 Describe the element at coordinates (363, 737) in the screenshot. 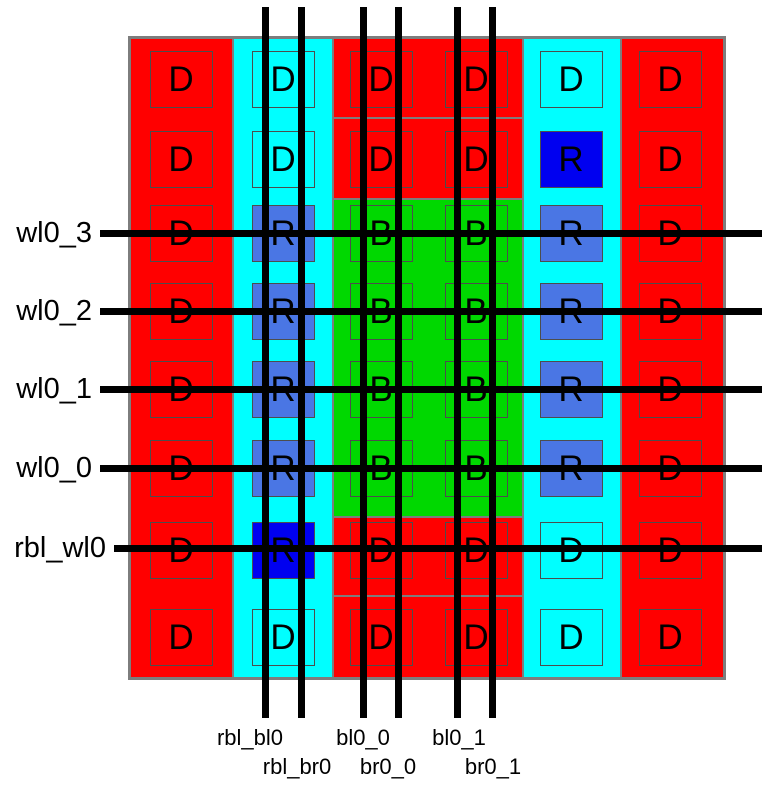

I see `bitline-label-bl0_0: bl0_0` at that location.